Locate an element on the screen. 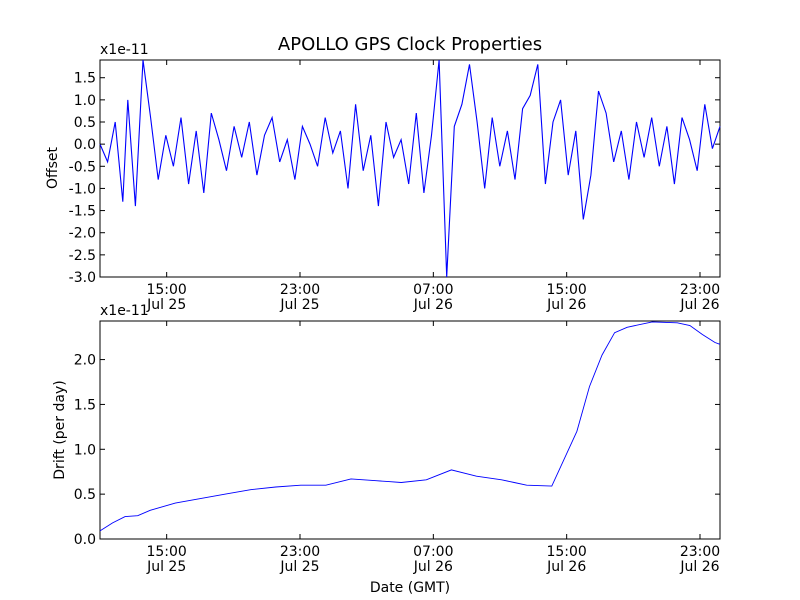 Image resolution: width=800 pixels, height=600 pixels. drift-y-tick-label: 0.5 is located at coordinates (85, 495).